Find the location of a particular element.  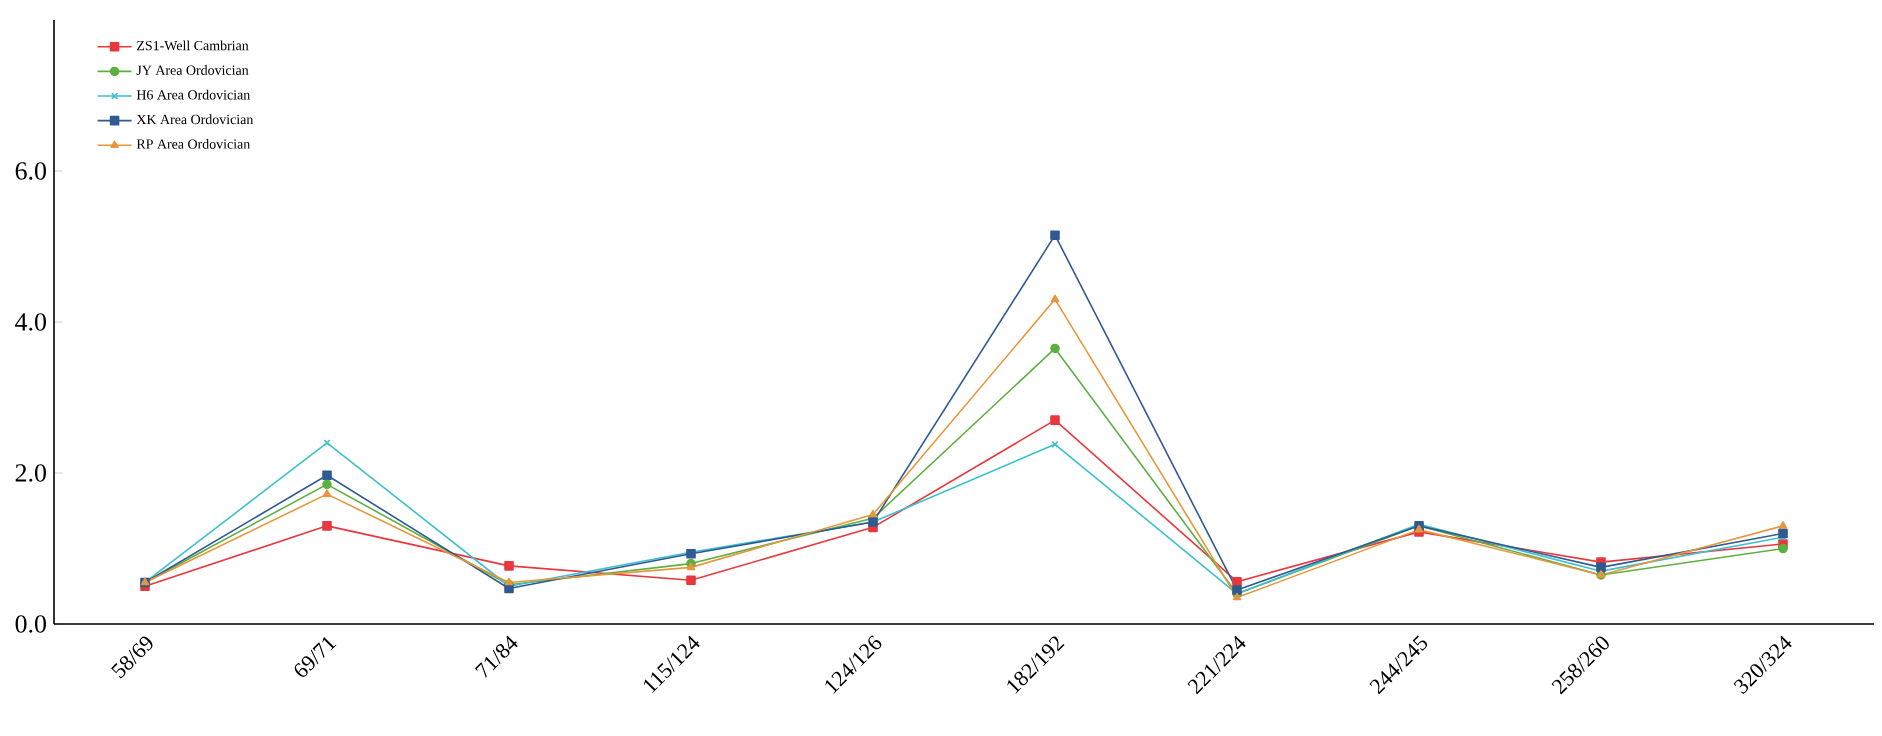

y-tick-label: 2.0 is located at coordinates (30, 473).